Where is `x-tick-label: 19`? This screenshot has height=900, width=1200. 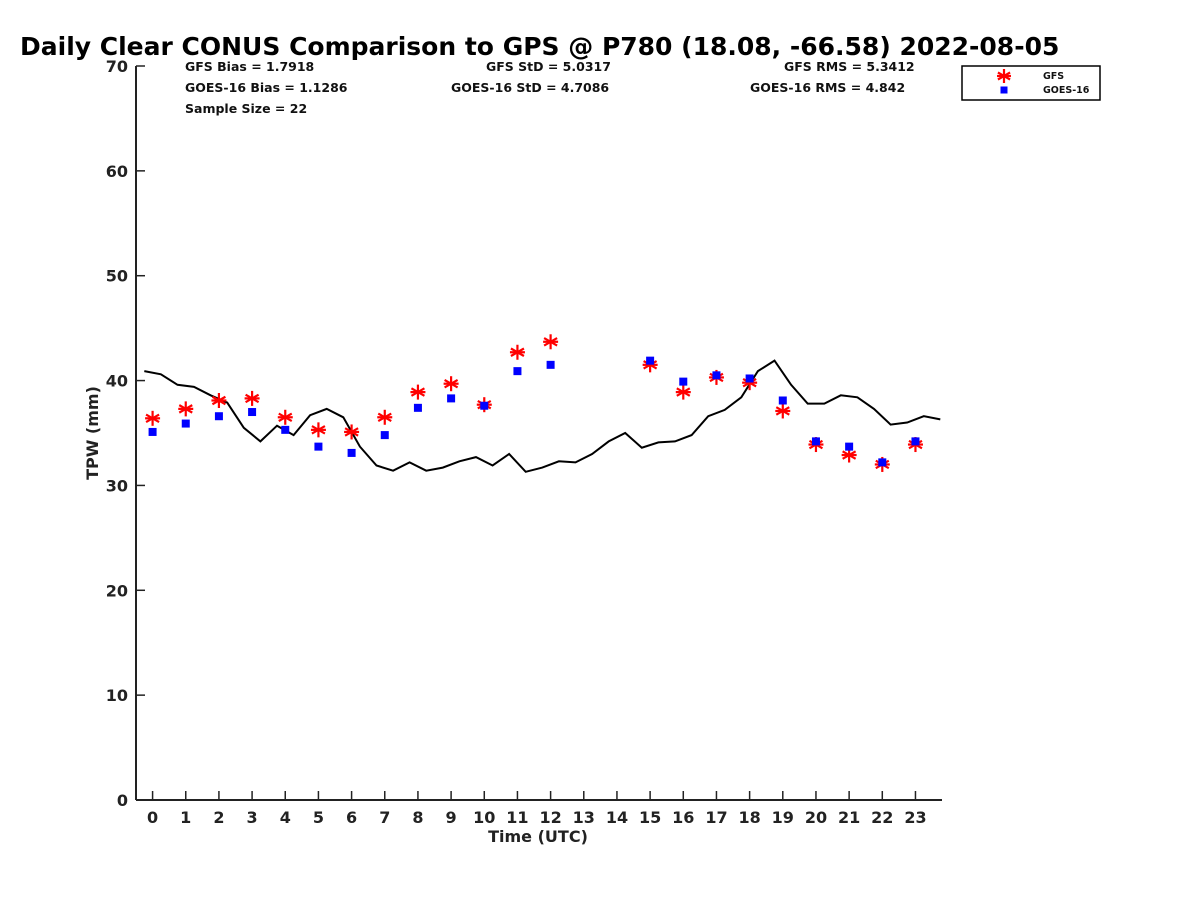
x-tick-label: 19 is located at coordinates (783, 817).